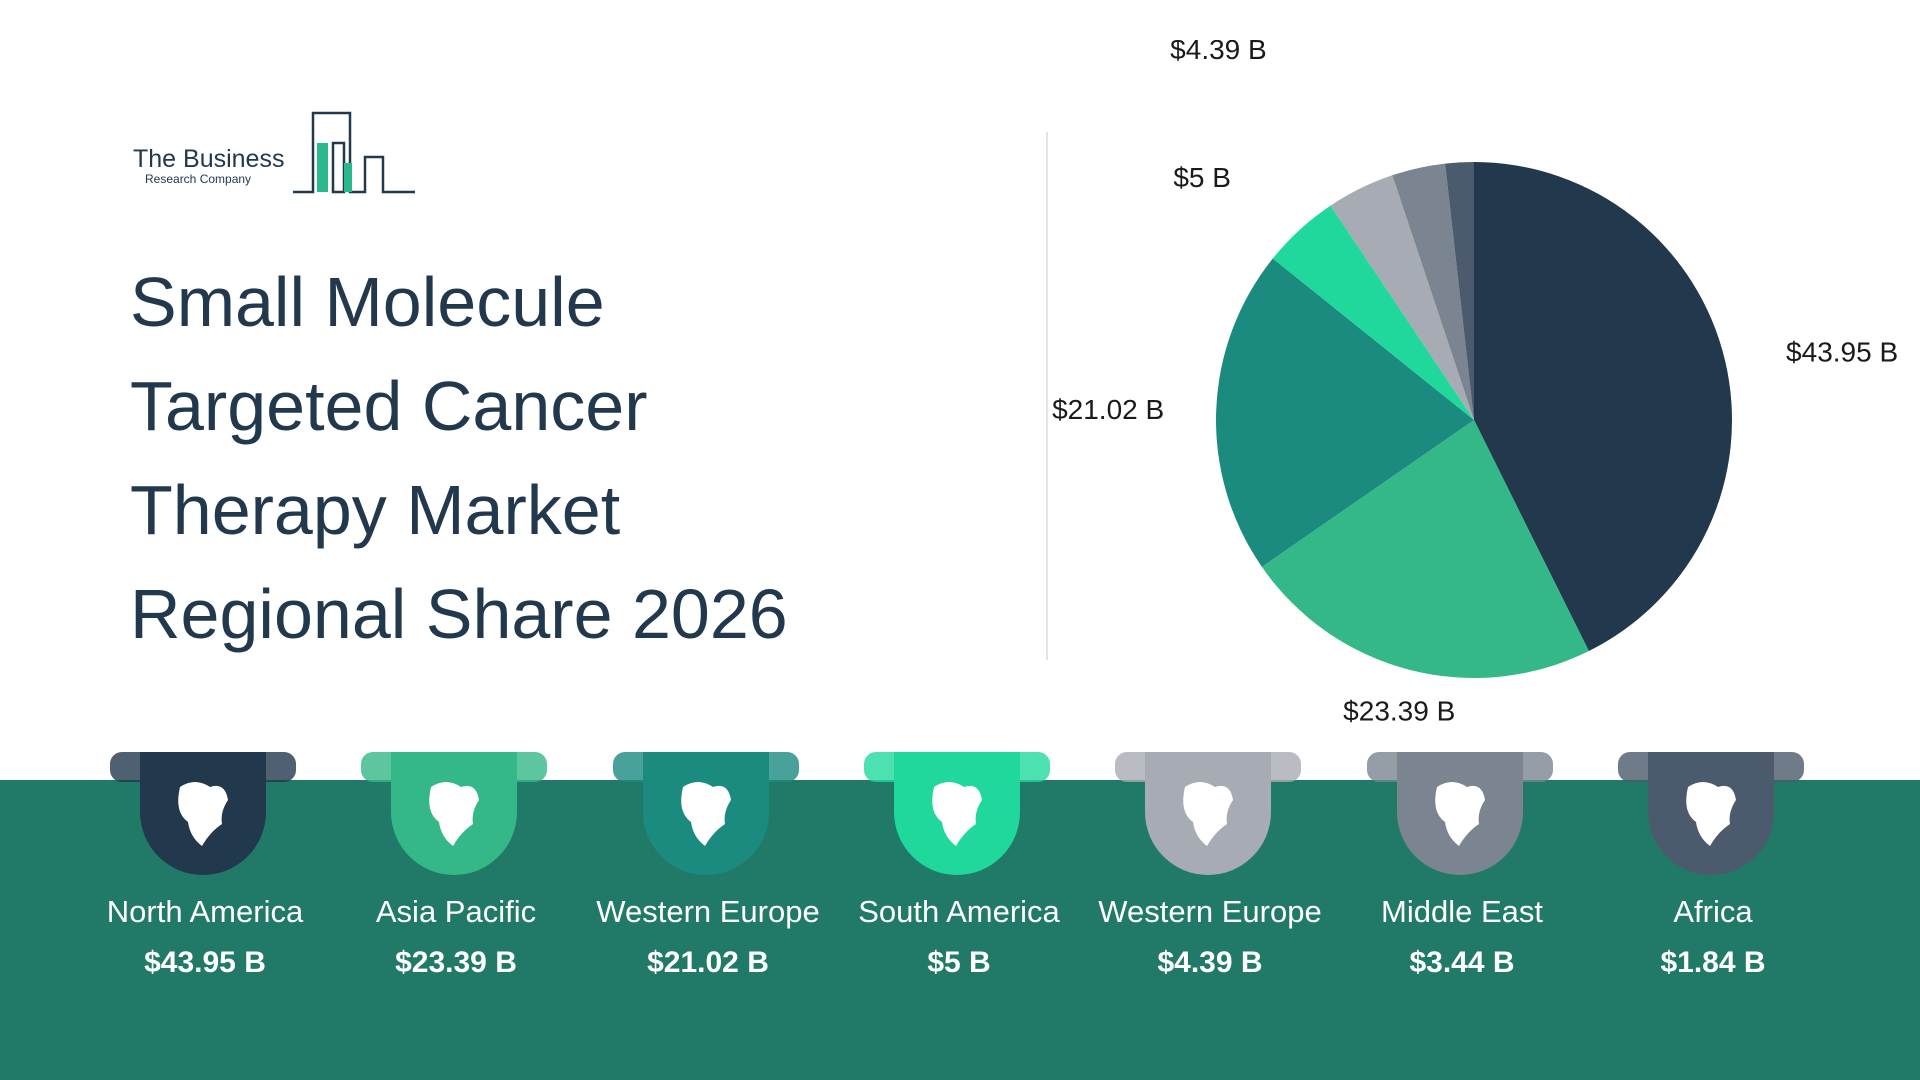 This screenshot has width=1920, height=1080. What do you see at coordinates (456, 962) in the screenshot?
I see `region-value: $23.39 B` at bounding box center [456, 962].